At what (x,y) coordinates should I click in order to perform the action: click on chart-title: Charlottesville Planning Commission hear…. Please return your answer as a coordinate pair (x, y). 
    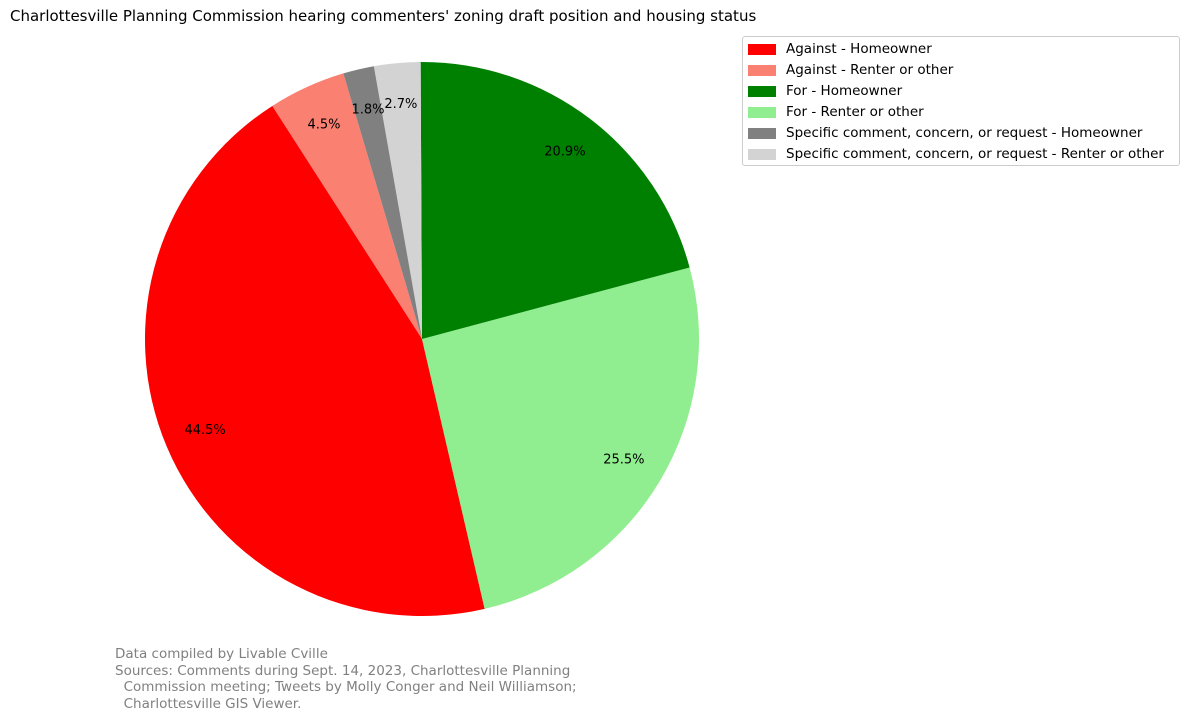
    Looking at the image, I should click on (383, 16).